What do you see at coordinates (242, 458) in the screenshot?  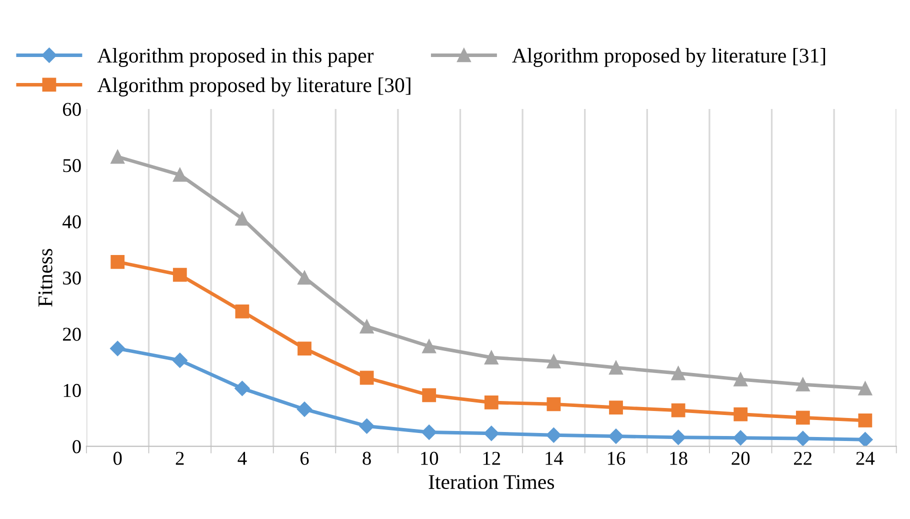 I see `x-tick-label: 4` at bounding box center [242, 458].